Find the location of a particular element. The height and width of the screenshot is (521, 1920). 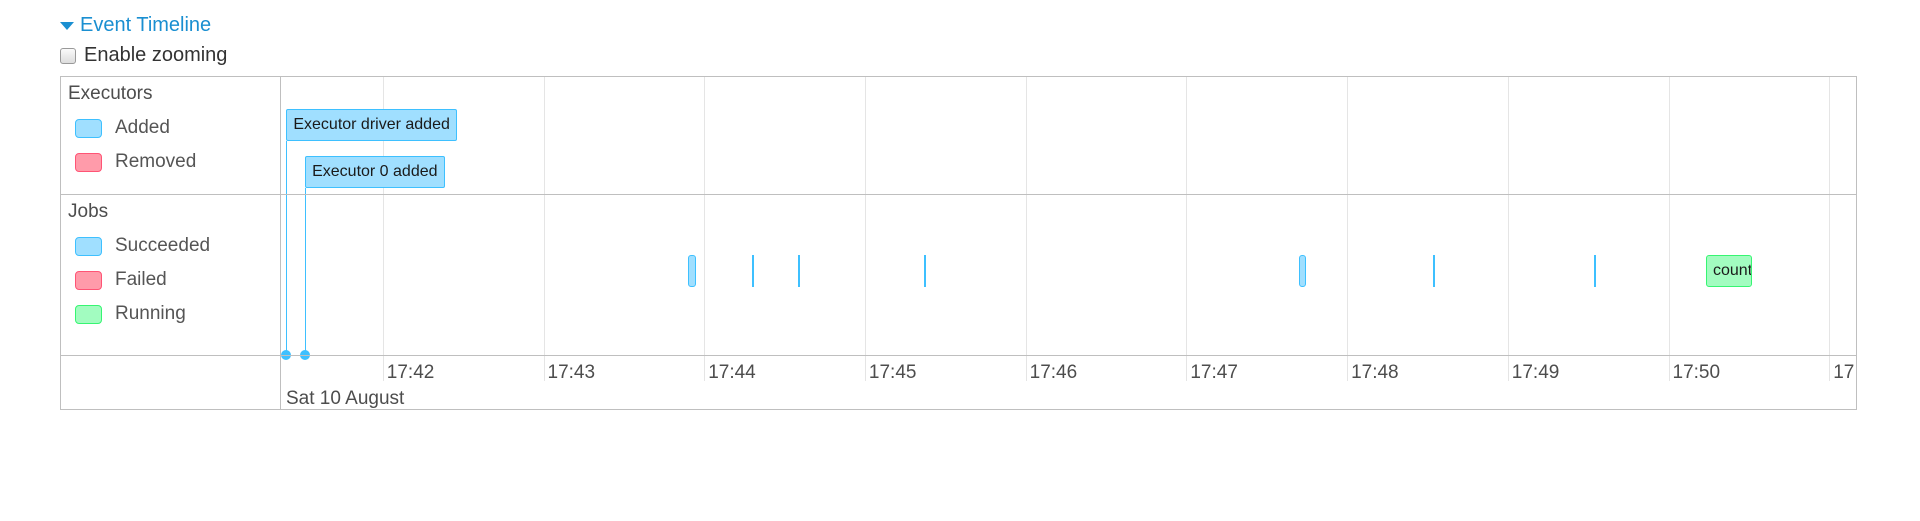

caret-down-icon is located at coordinates (67, 25).